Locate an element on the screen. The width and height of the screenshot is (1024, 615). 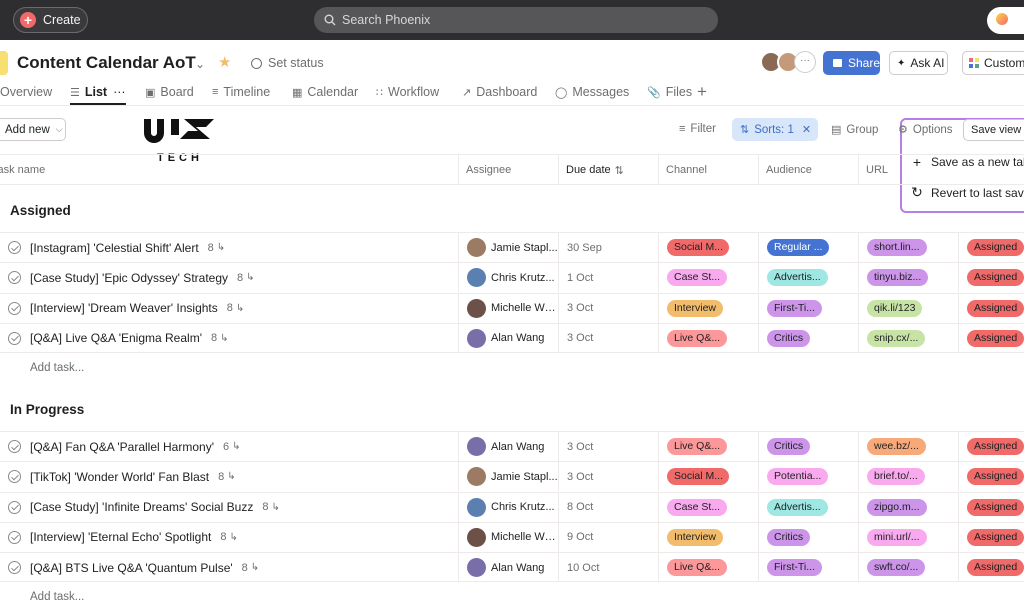
close-icon: ✕ is located at coordinates (806, 130).